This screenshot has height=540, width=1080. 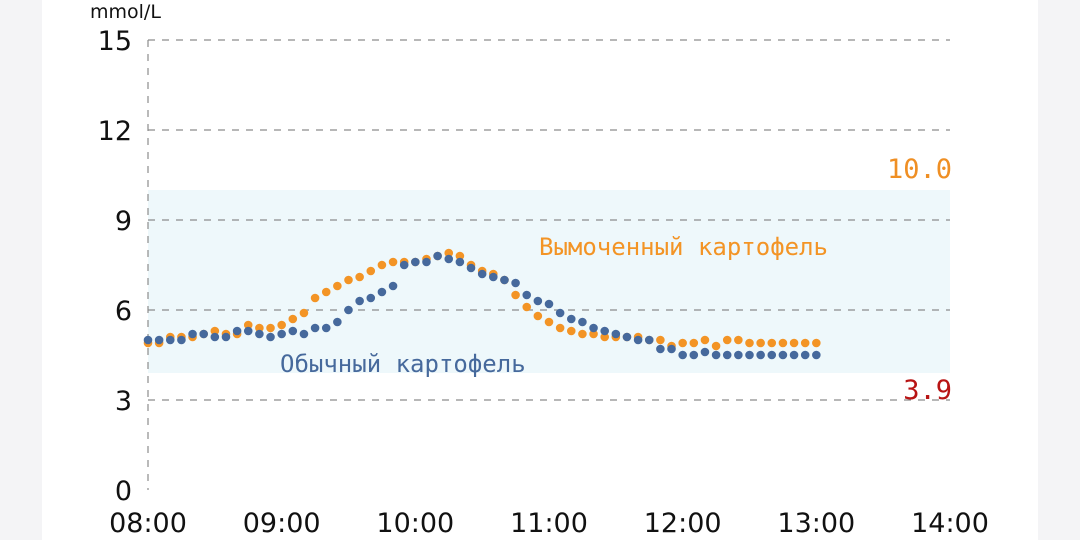 What do you see at coordinates (125, 12) in the screenshot?
I see `y-axis-unit-label: mmol/L` at bounding box center [125, 12].